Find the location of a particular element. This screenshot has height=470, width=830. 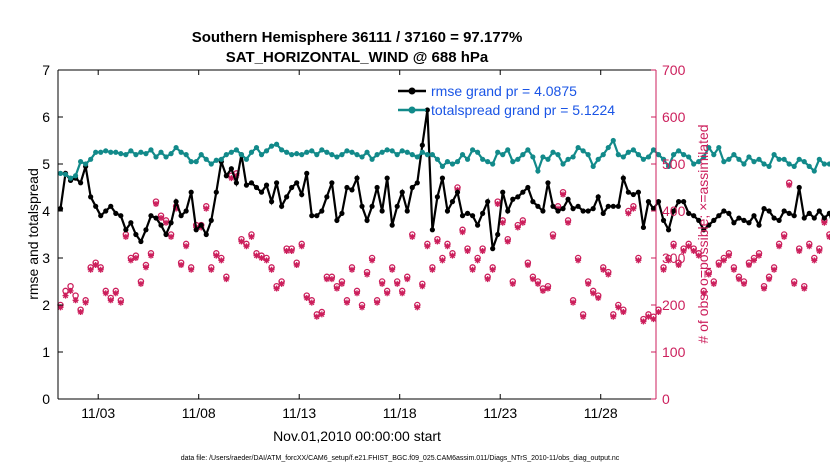

y-tick-label: 3 is located at coordinates (46, 258).